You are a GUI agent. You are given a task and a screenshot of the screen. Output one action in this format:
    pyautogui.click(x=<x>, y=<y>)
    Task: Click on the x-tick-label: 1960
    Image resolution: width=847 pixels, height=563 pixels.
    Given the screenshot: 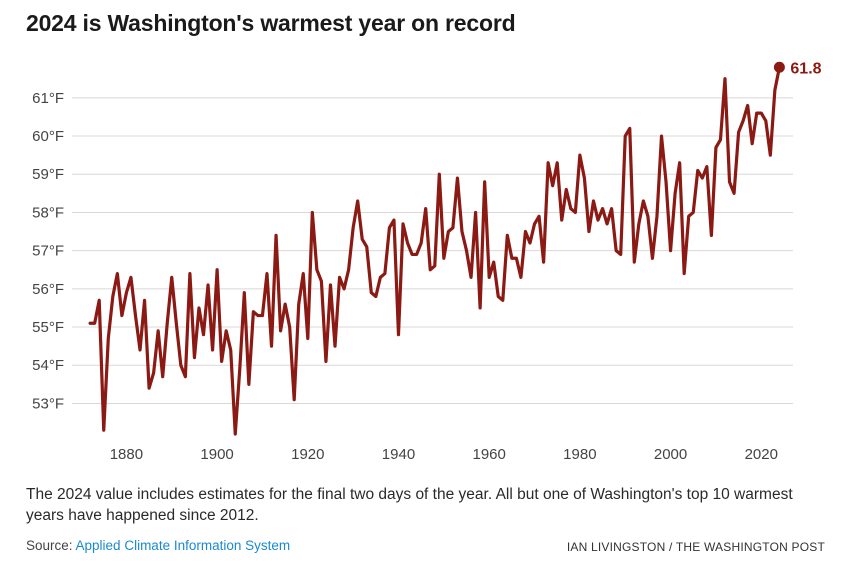 What is the action you would take?
    pyautogui.click(x=488, y=454)
    